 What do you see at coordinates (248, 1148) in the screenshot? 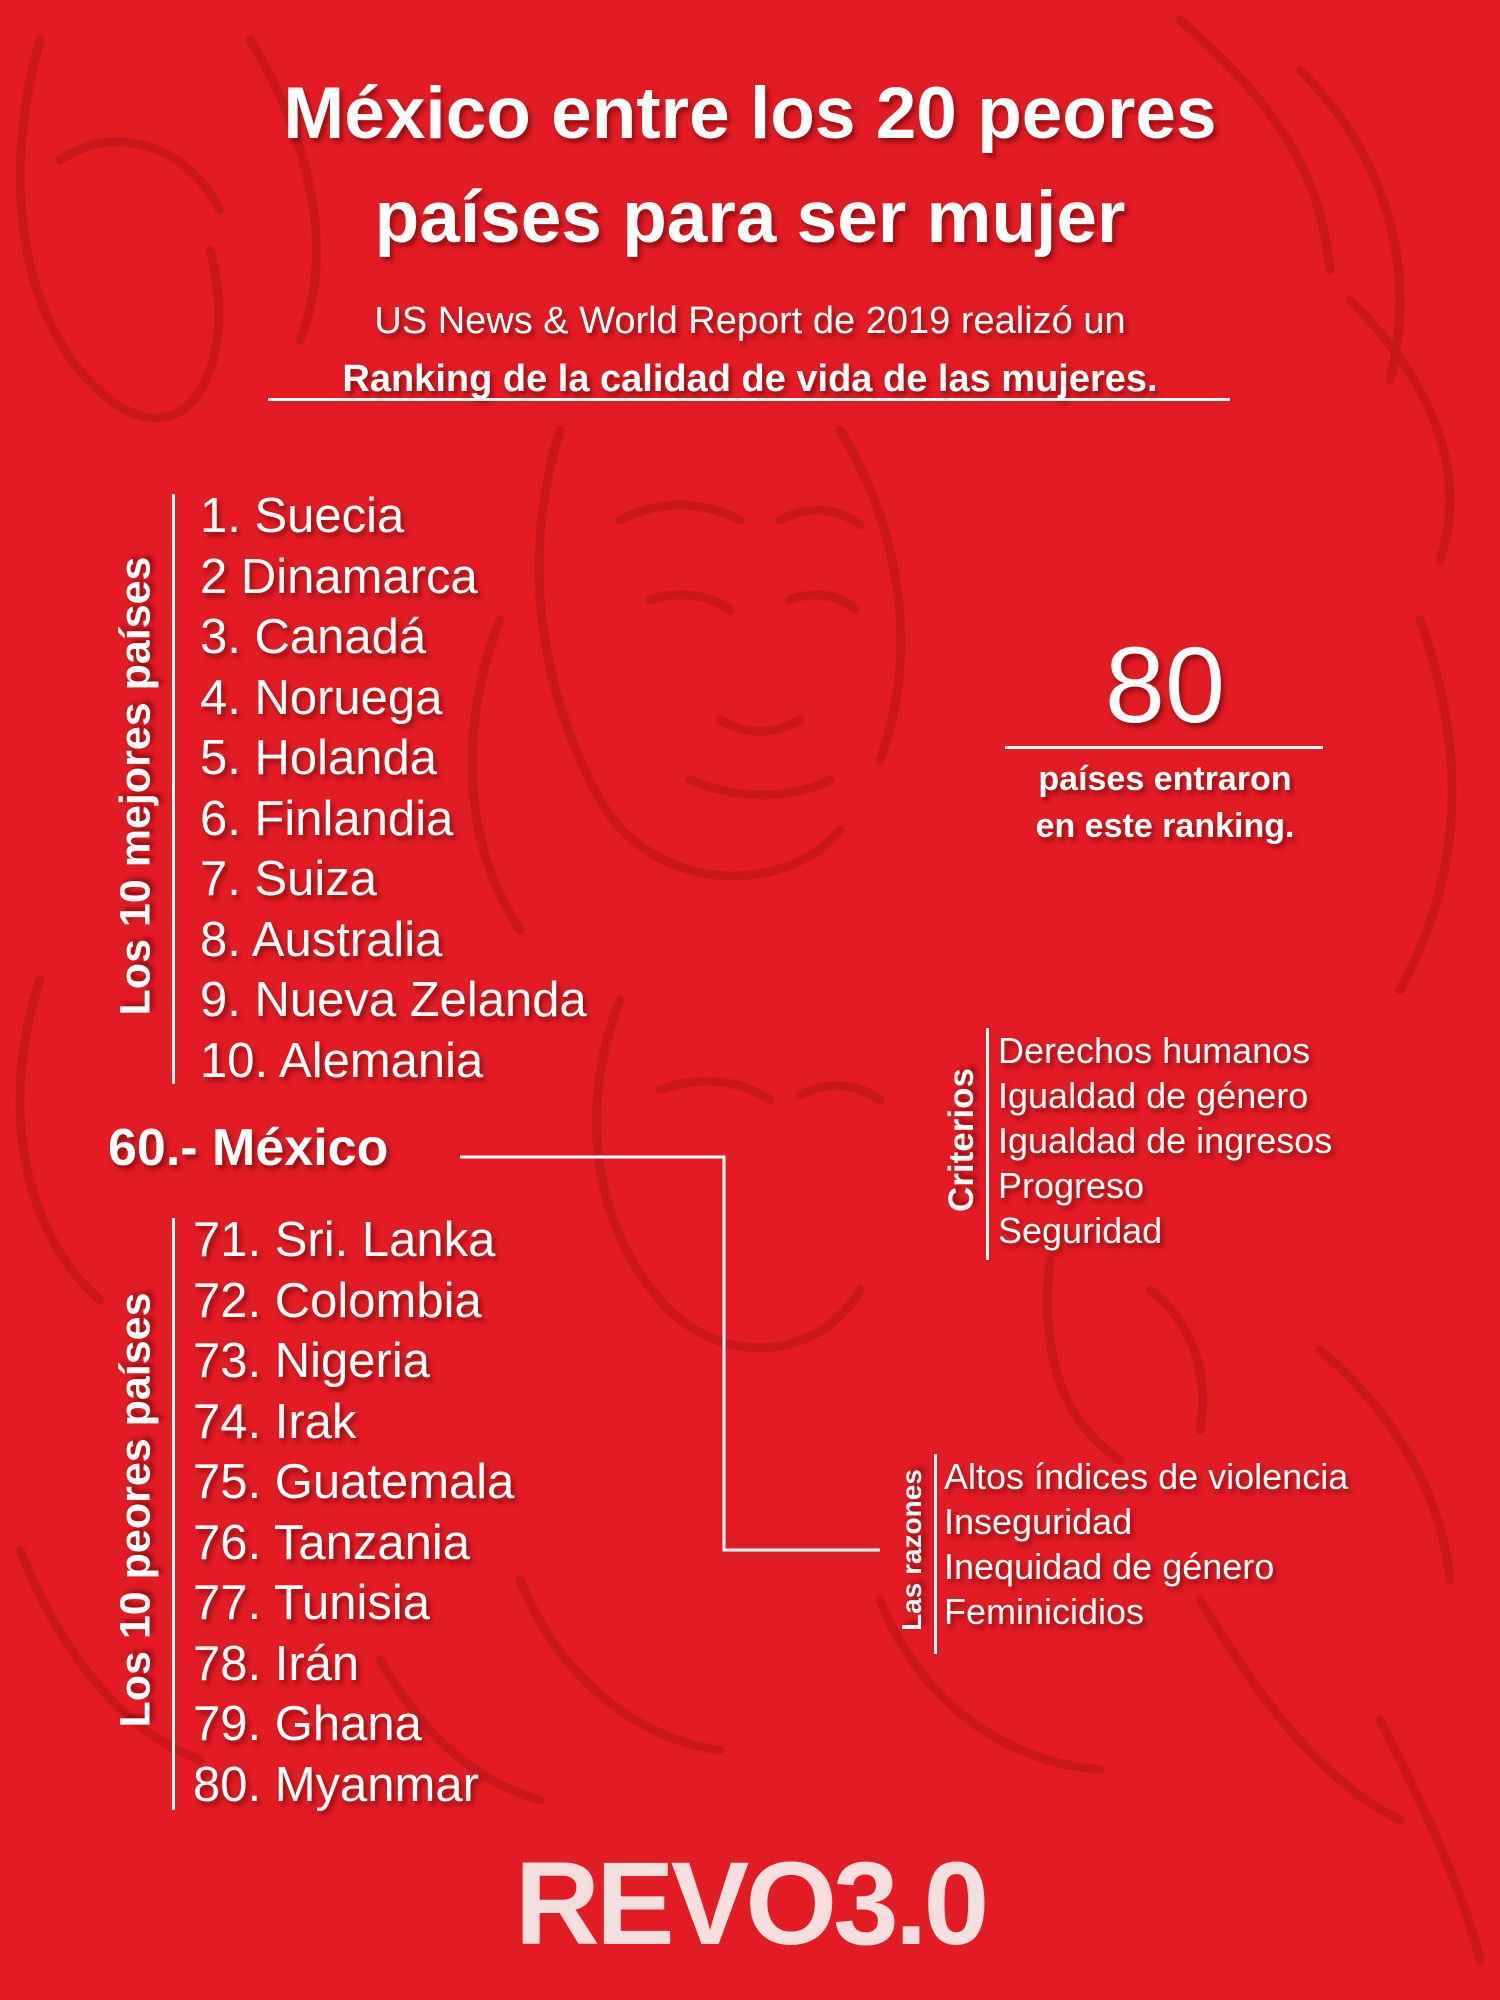
I see `mexico-rank: 60.- México` at bounding box center [248, 1148].